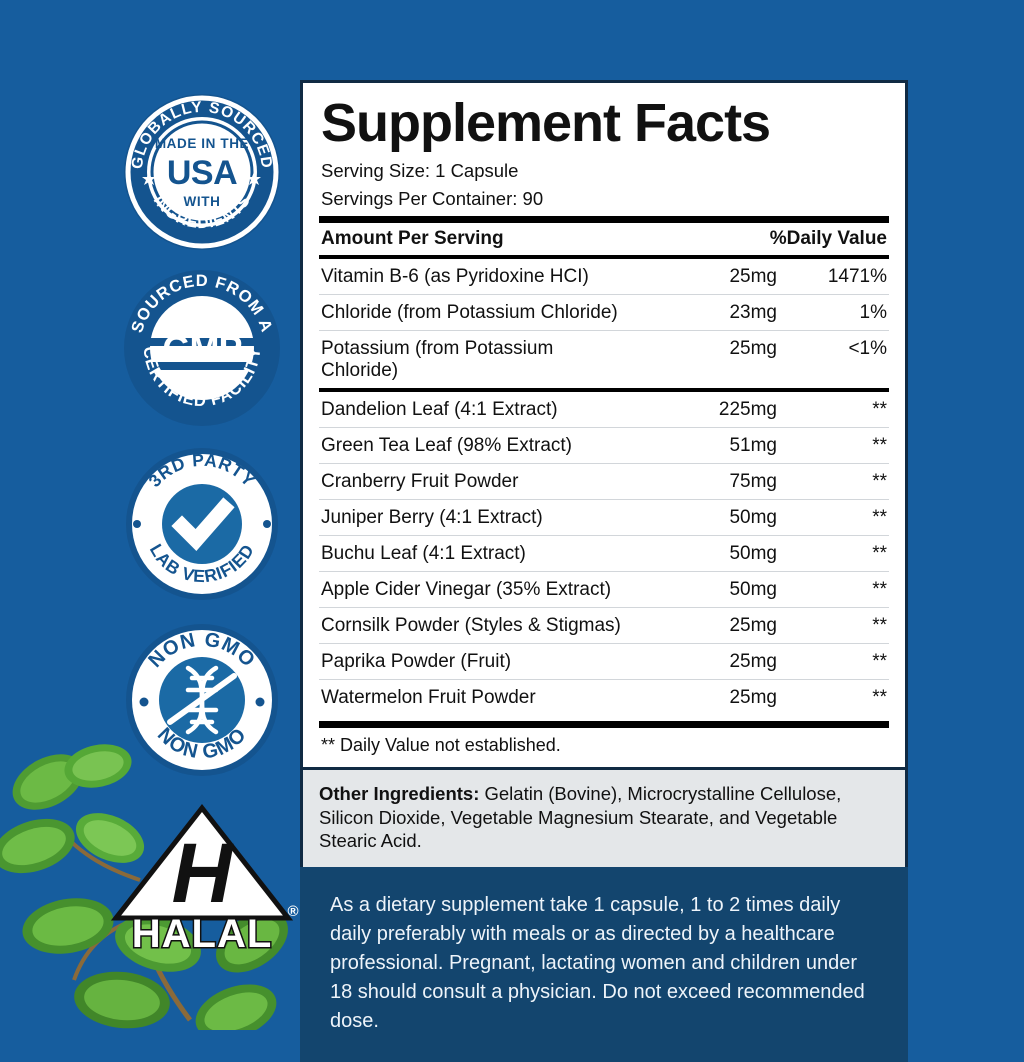 Image resolution: width=1024 pixels, height=1062 pixels. I want to click on ingredient-name: Green Tea Leaf (98% Extract), so click(473, 445).